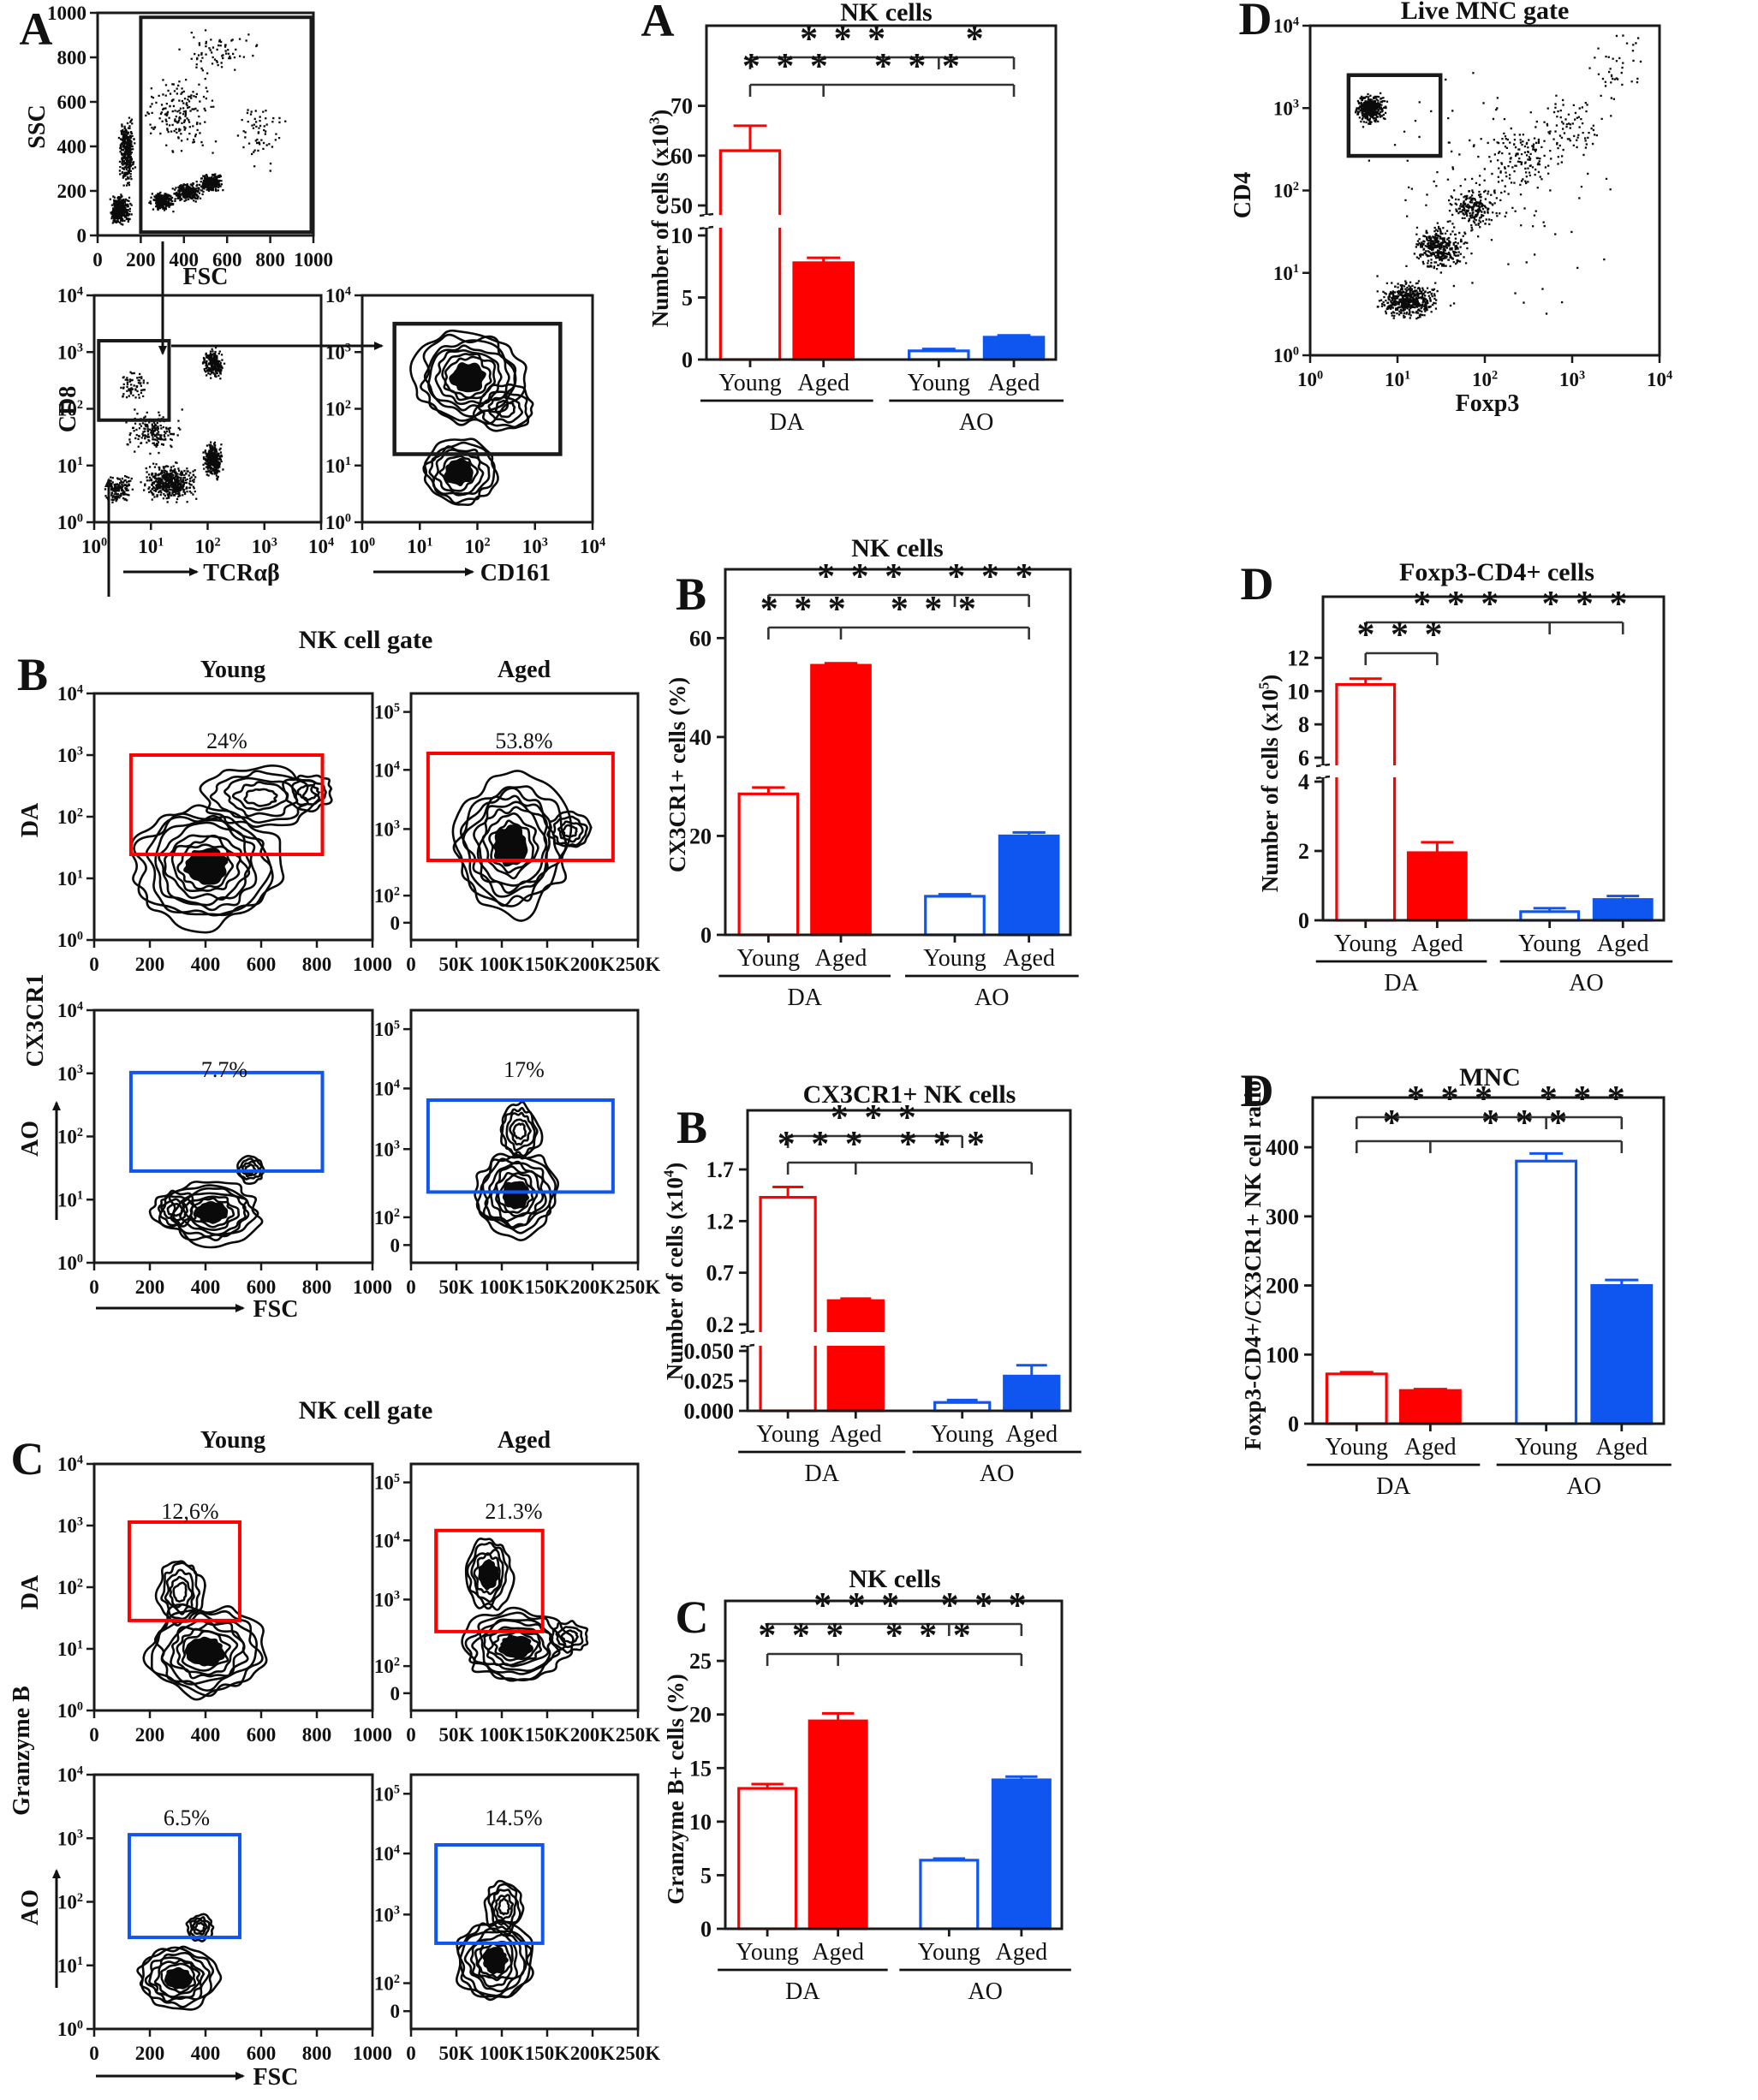 This screenshot has height=2100, width=1758. Describe the element at coordinates (72, 147) in the screenshot. I see `y-tick-label: 400` at that location.